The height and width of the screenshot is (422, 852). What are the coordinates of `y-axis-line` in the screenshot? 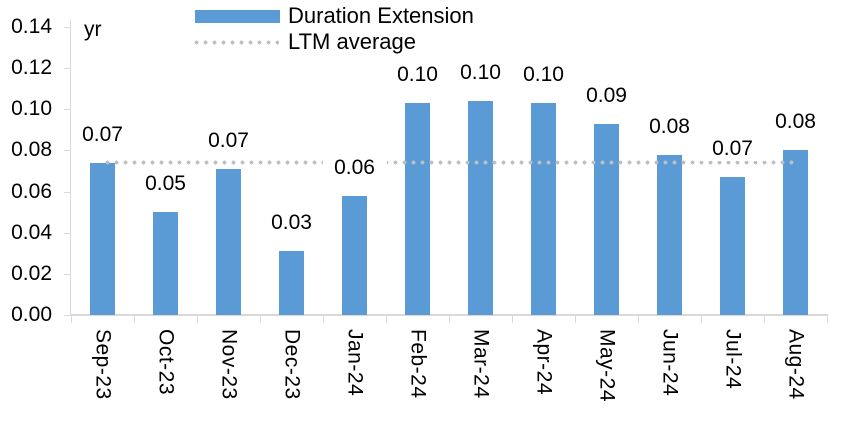 It's located at (70, 167).